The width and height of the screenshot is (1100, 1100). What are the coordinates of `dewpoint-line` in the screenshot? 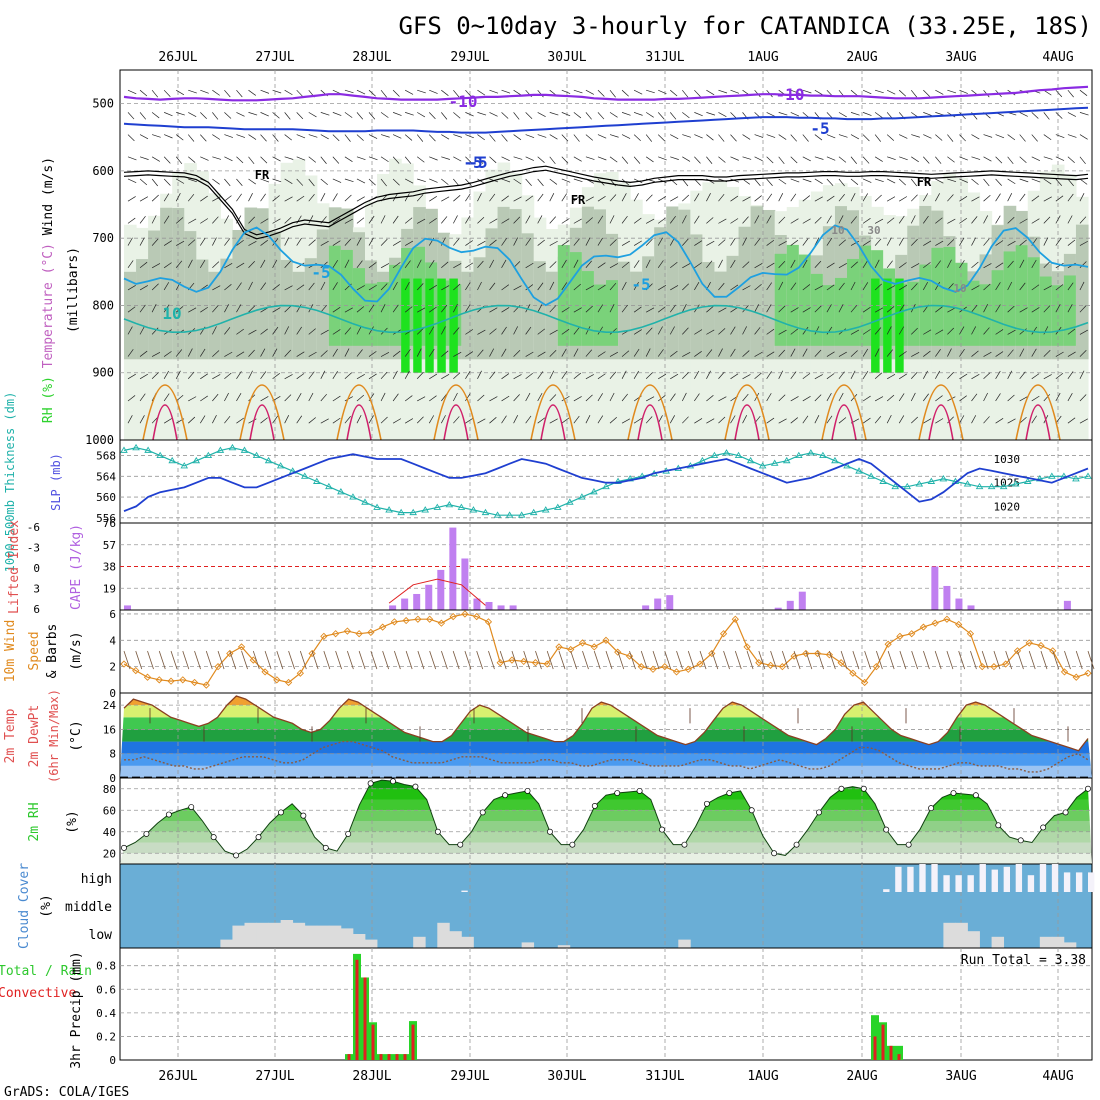 It's located at (606, 756).